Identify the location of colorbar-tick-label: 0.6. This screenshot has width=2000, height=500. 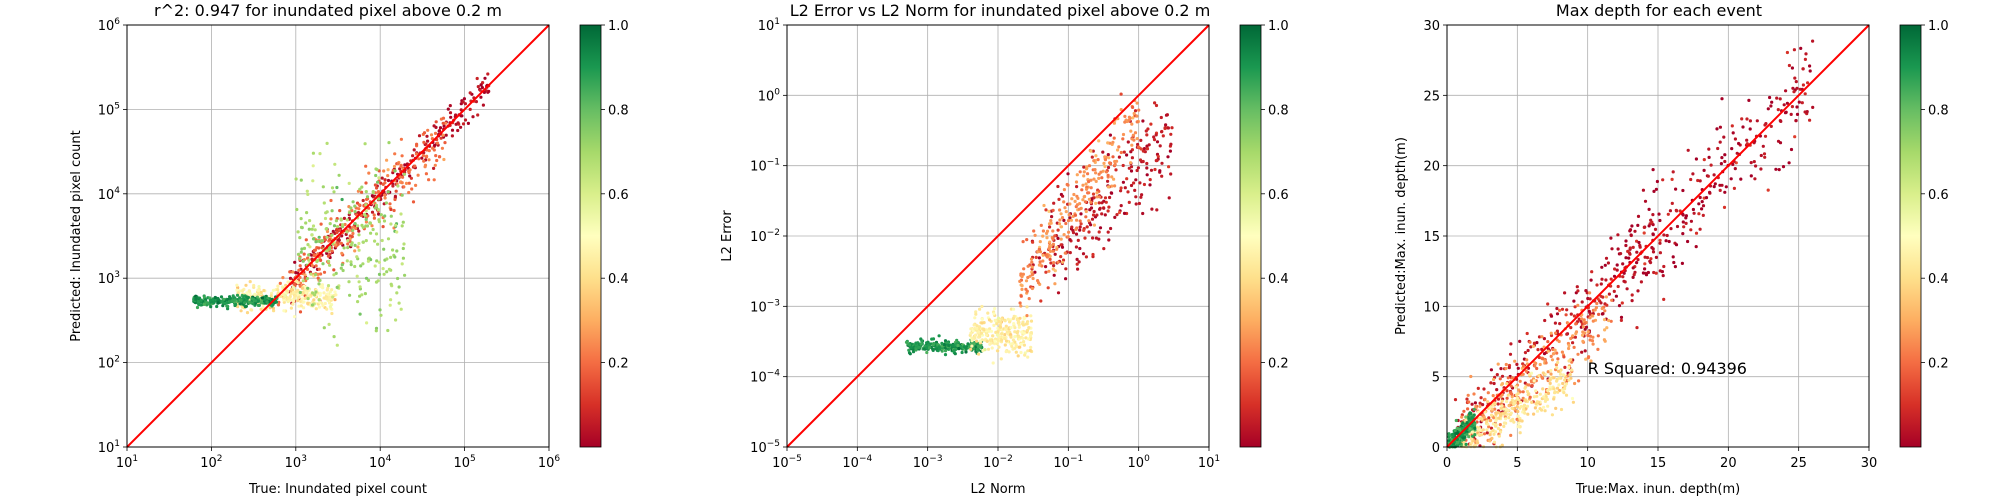
(618, 195).